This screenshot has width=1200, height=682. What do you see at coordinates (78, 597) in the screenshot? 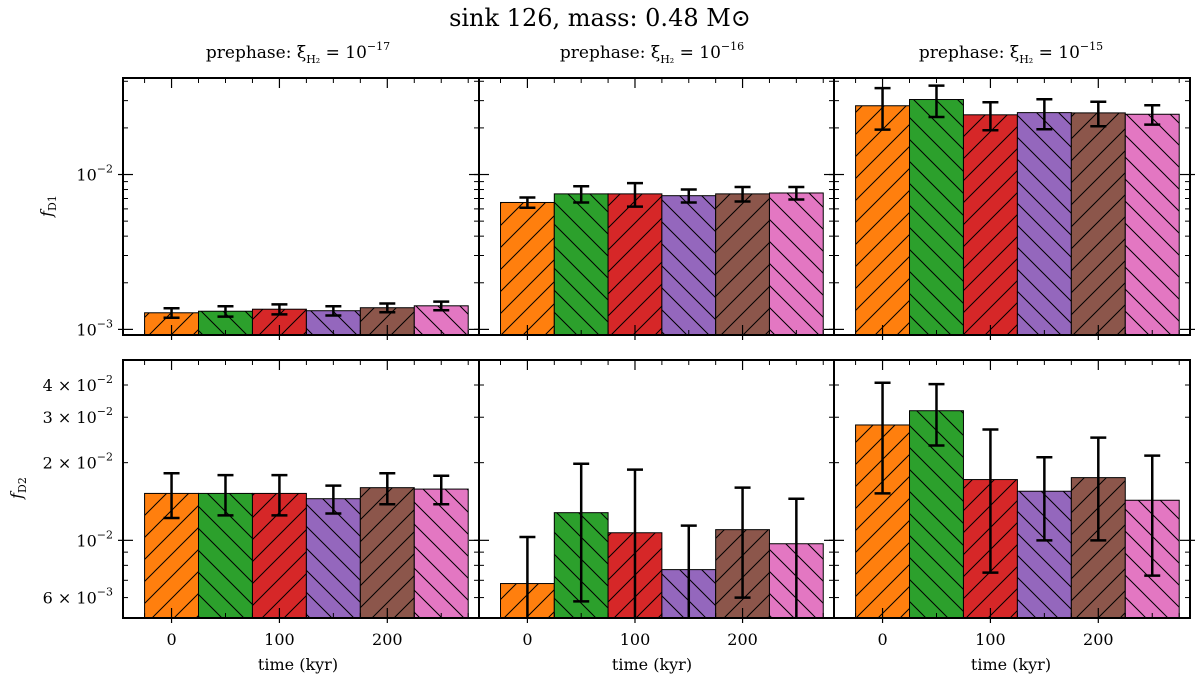
I see `y-tick-label: 6 × 10⁻³` at bounding box center [78, 597].